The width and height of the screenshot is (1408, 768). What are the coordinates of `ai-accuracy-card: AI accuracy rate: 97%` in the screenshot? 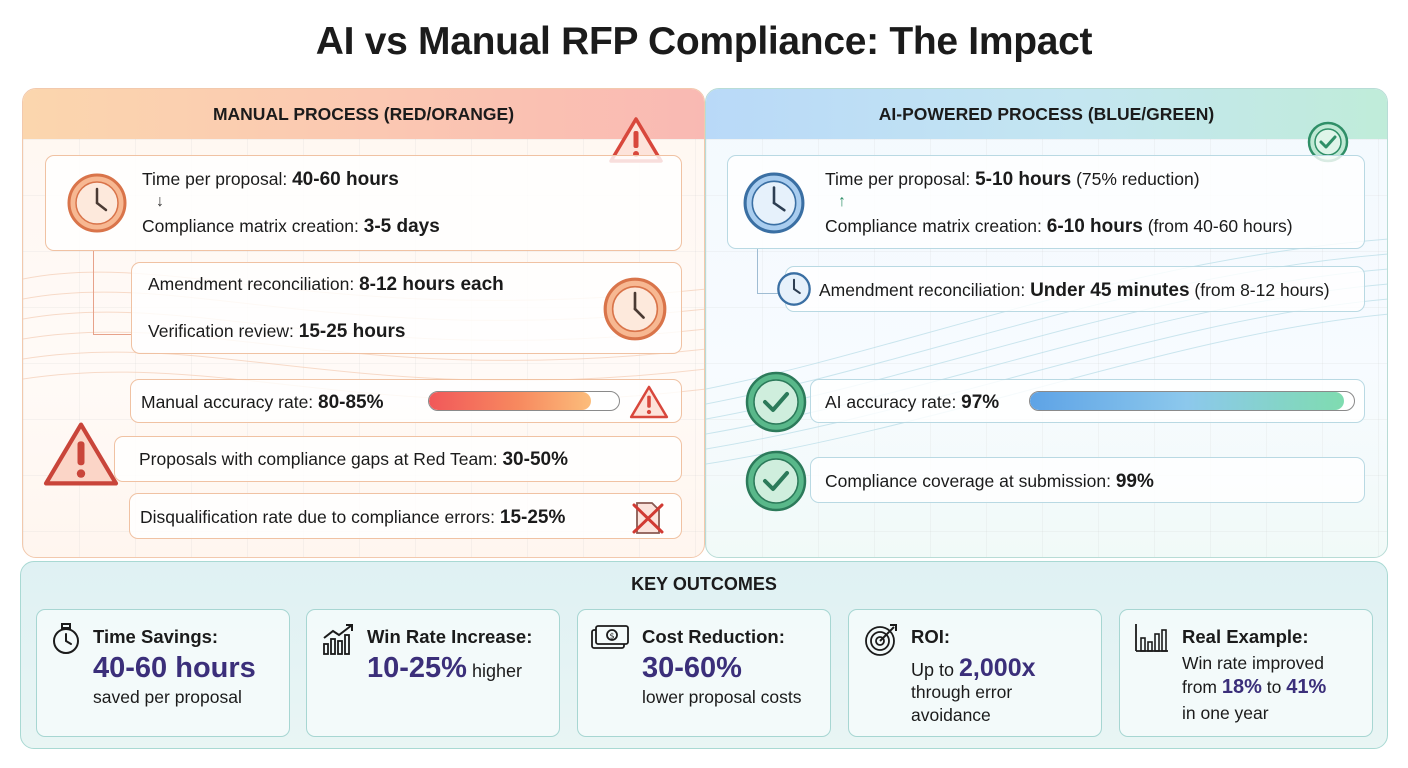 It's located at (1087, 401).